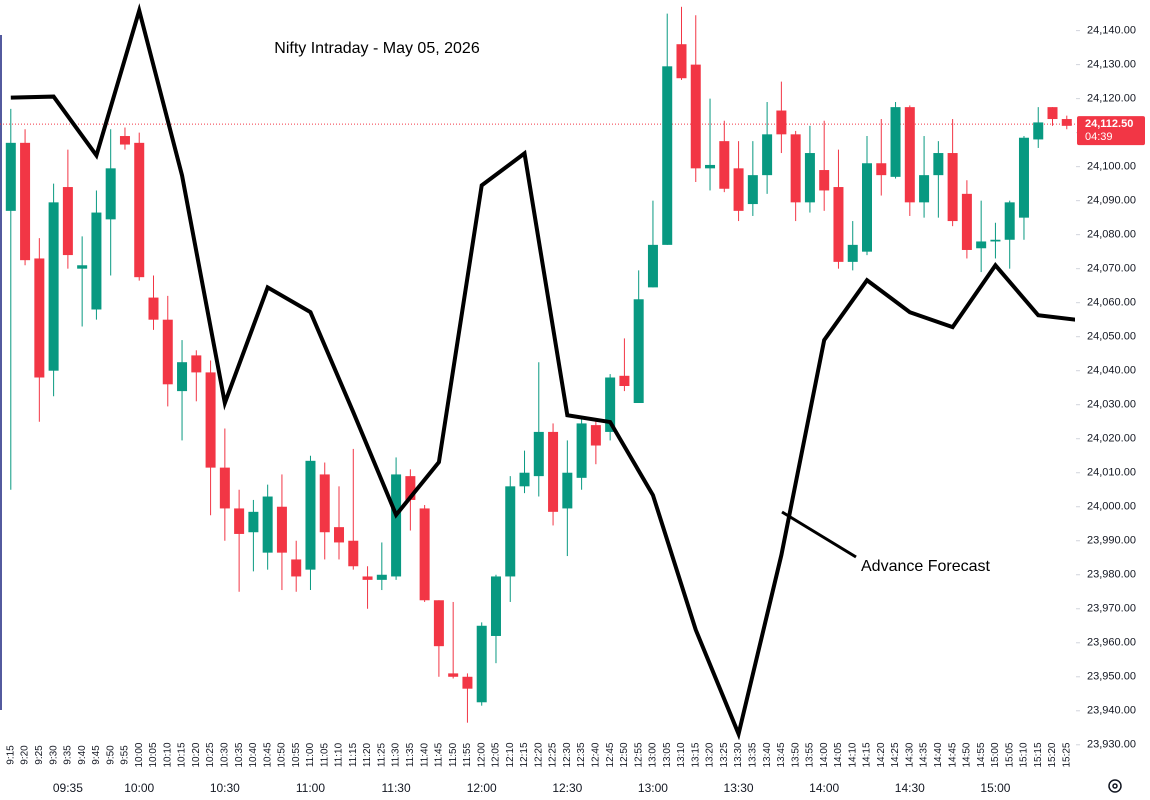 The image size is (1150, 800). I want to click on x-tick-label: 11:30, so click(396, 754).